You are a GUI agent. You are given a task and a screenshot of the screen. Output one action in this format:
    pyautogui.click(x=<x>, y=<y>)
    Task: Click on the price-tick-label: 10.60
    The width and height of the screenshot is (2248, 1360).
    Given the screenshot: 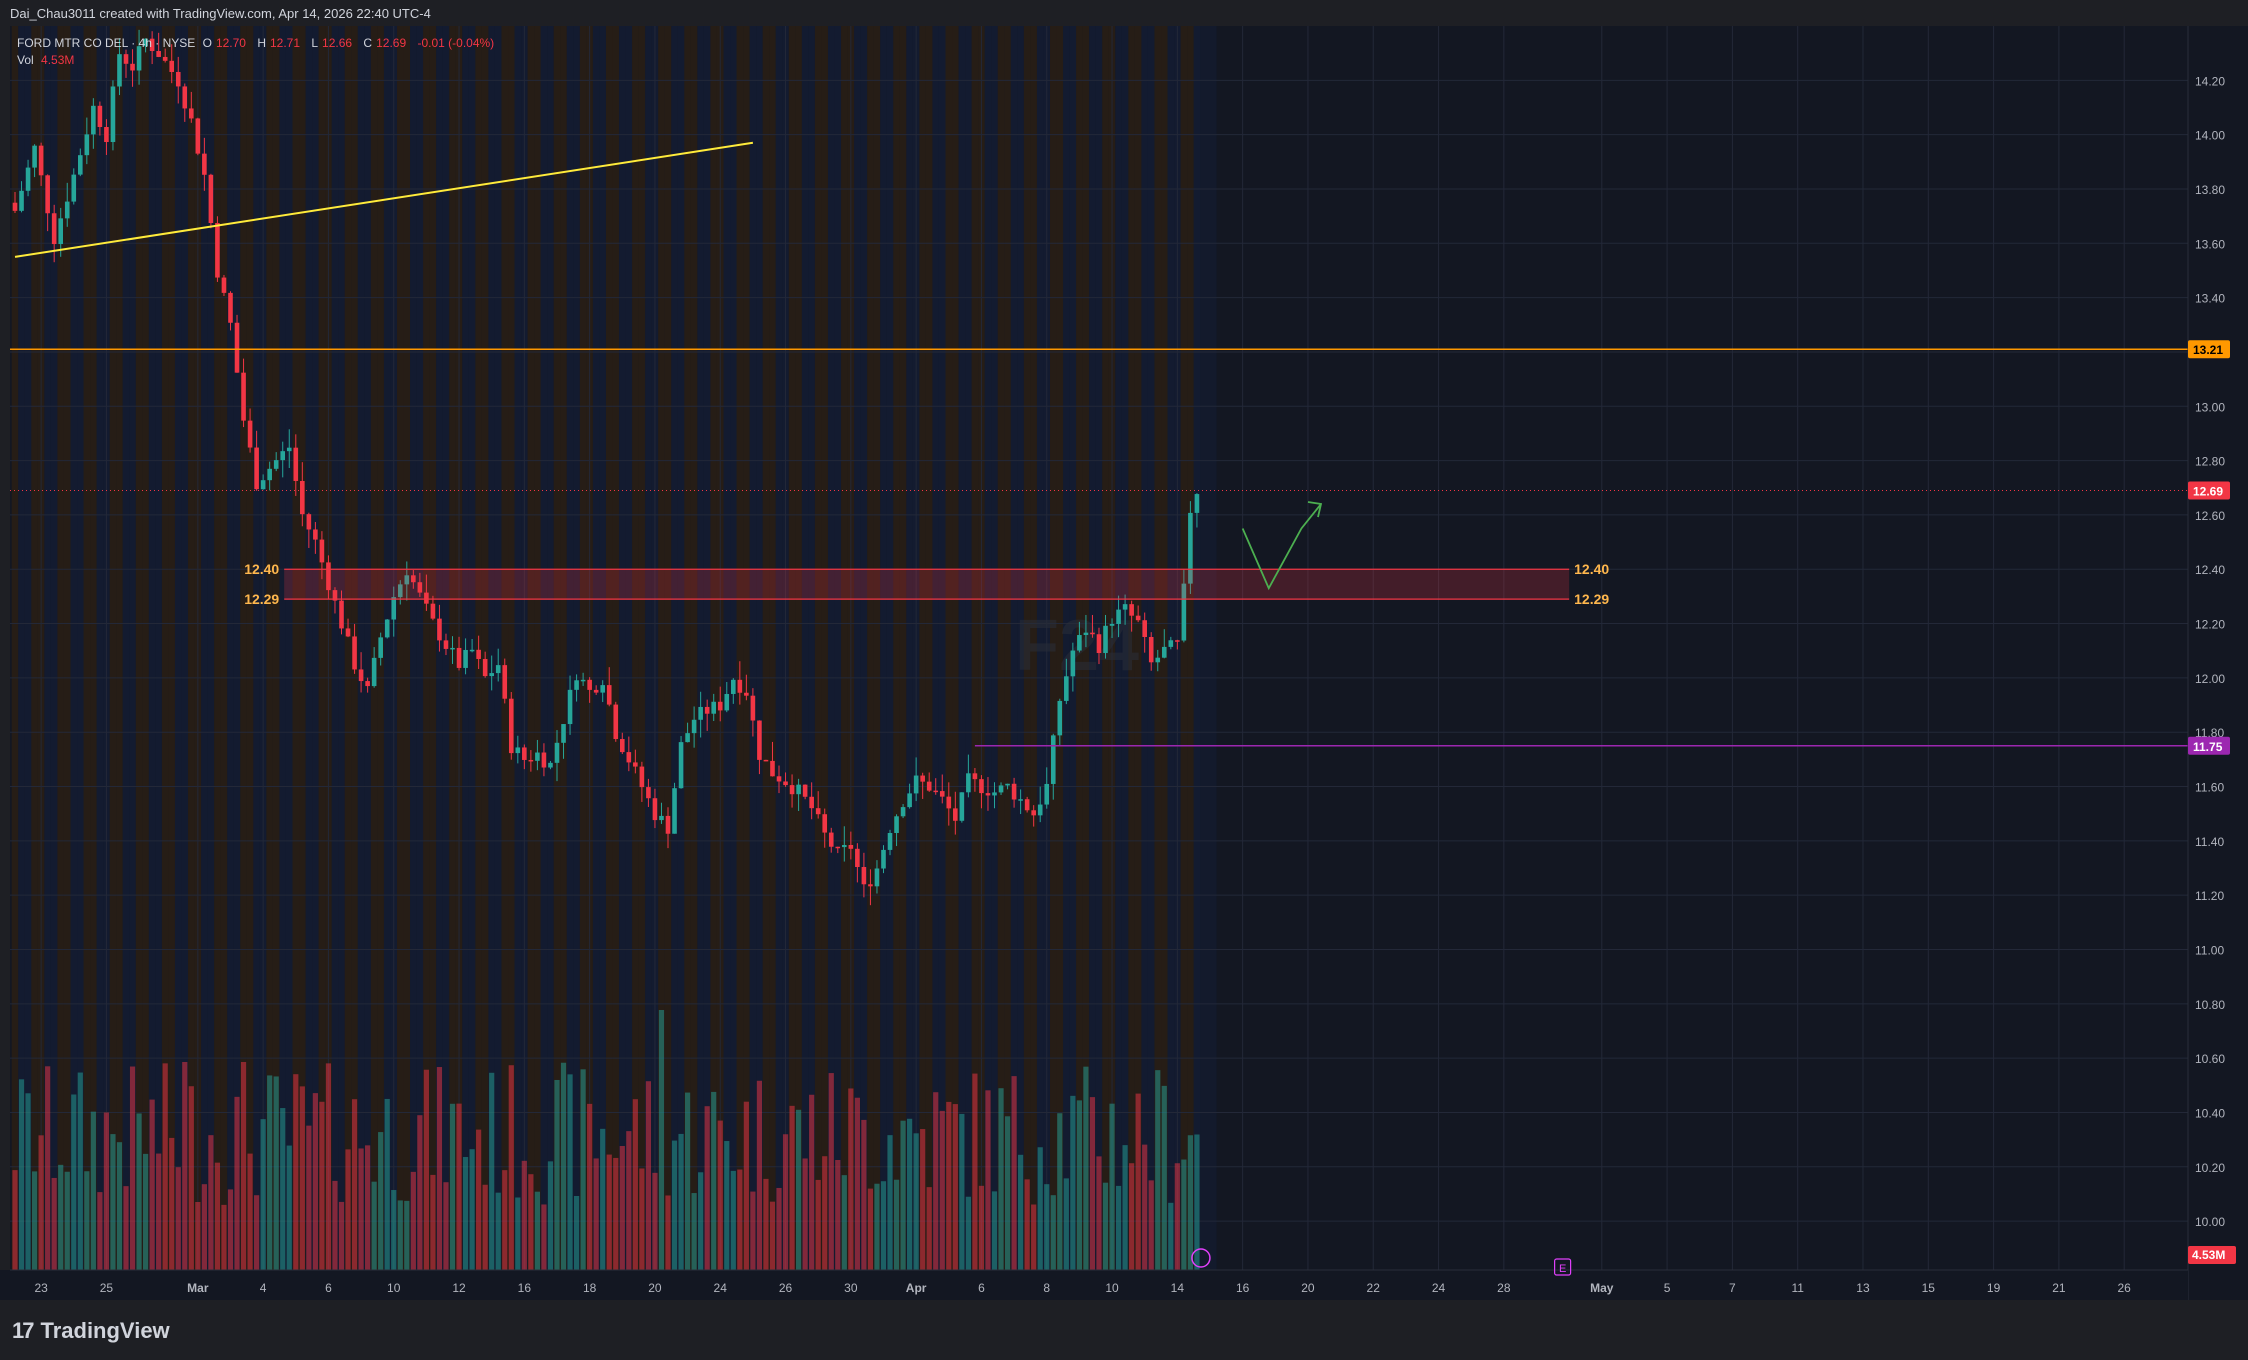 What is the action you would take?
    pyautogui.click(x=2210, y=1059)
    